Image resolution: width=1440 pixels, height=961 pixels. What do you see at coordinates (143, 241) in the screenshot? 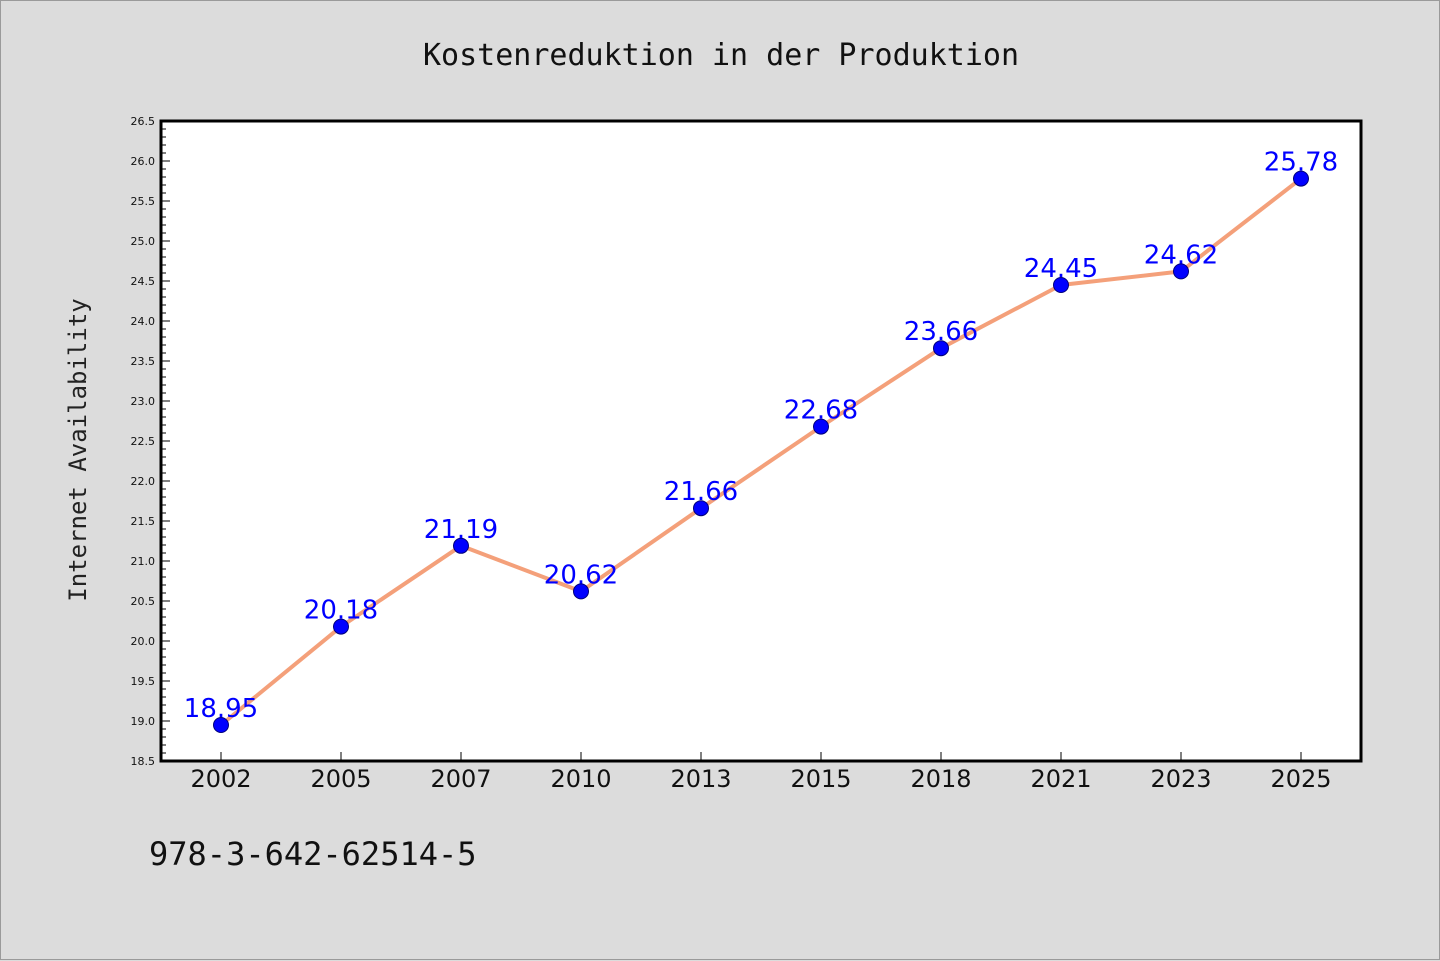
I see `y-tick-label: 25.0` at bounding box center [143, 241].